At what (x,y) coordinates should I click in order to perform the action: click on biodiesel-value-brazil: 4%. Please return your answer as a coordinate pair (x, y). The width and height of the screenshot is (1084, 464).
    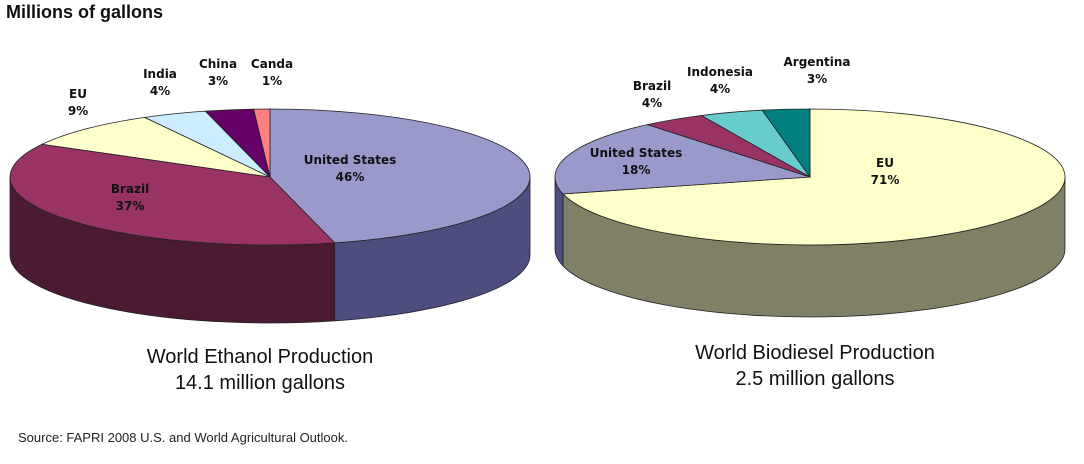
    Looking at the image, I should click on (652, 103).